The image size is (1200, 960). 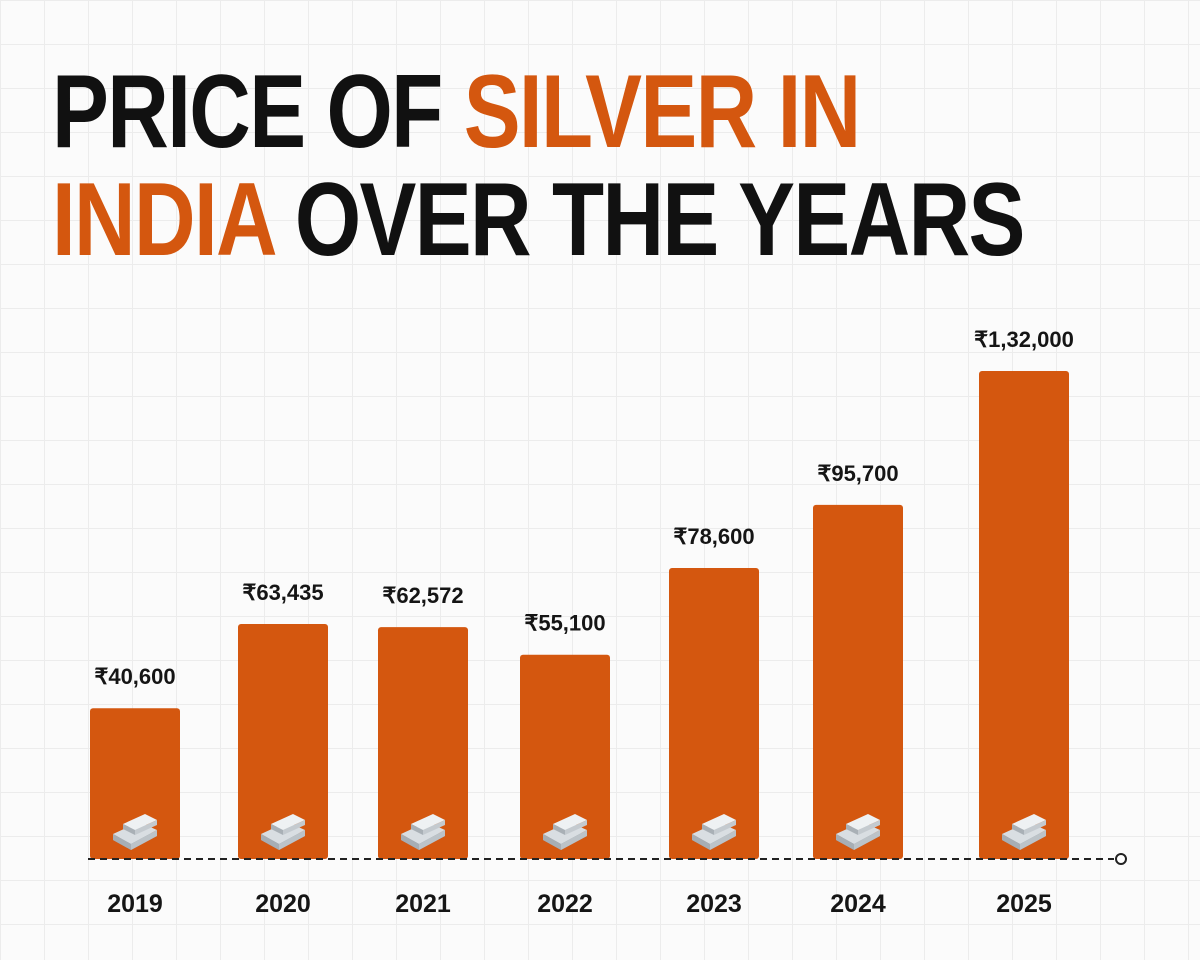 What do you see at coordinates (857, 473) in the screenshot?
I see `value-label-2024: ₹95,700` at bounding box center [857, 473].